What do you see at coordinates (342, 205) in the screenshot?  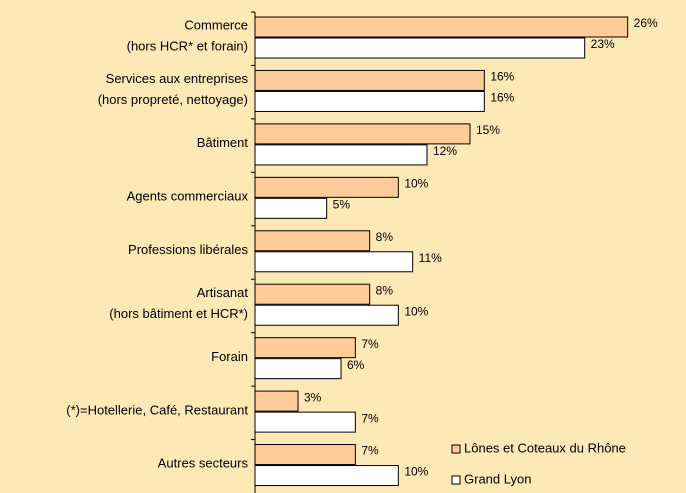 I see `value-label: 5%` at bounding box center [342, 205].